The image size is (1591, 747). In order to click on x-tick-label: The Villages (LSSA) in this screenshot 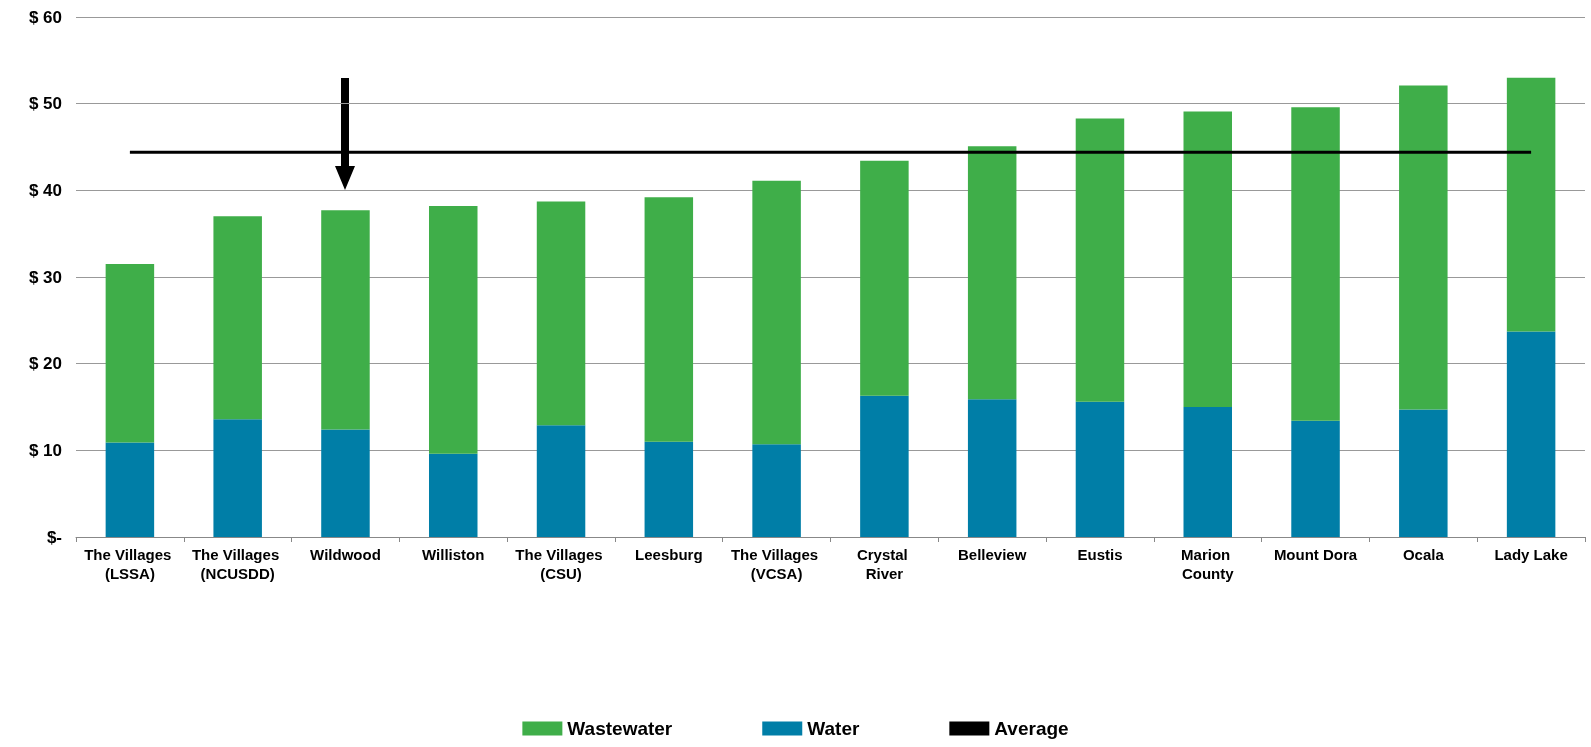, I will do `click(130, 564)`.